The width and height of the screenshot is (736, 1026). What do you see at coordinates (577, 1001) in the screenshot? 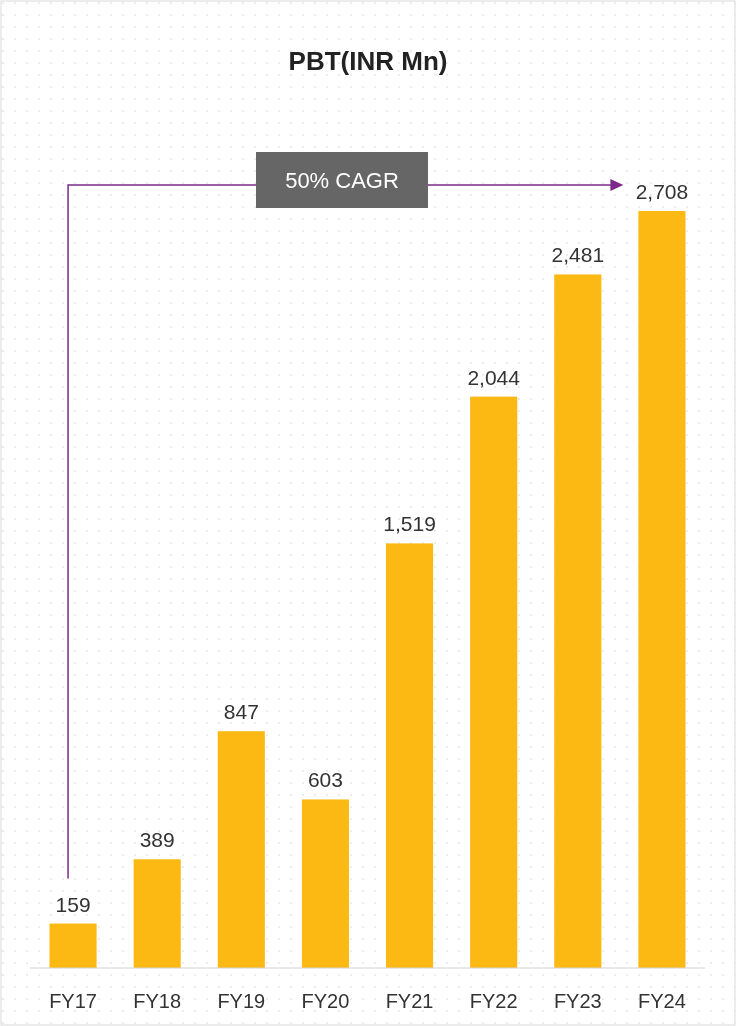
I see `x-tick-label: FY23` at bounding box center [577, 1001].